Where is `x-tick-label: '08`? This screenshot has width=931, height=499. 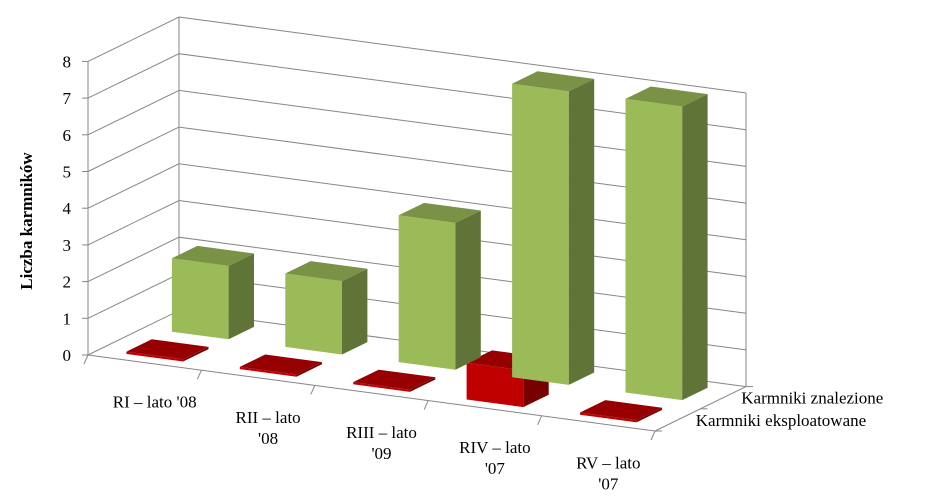
x-tick-label: '08 is located at coordinates (268, 438).